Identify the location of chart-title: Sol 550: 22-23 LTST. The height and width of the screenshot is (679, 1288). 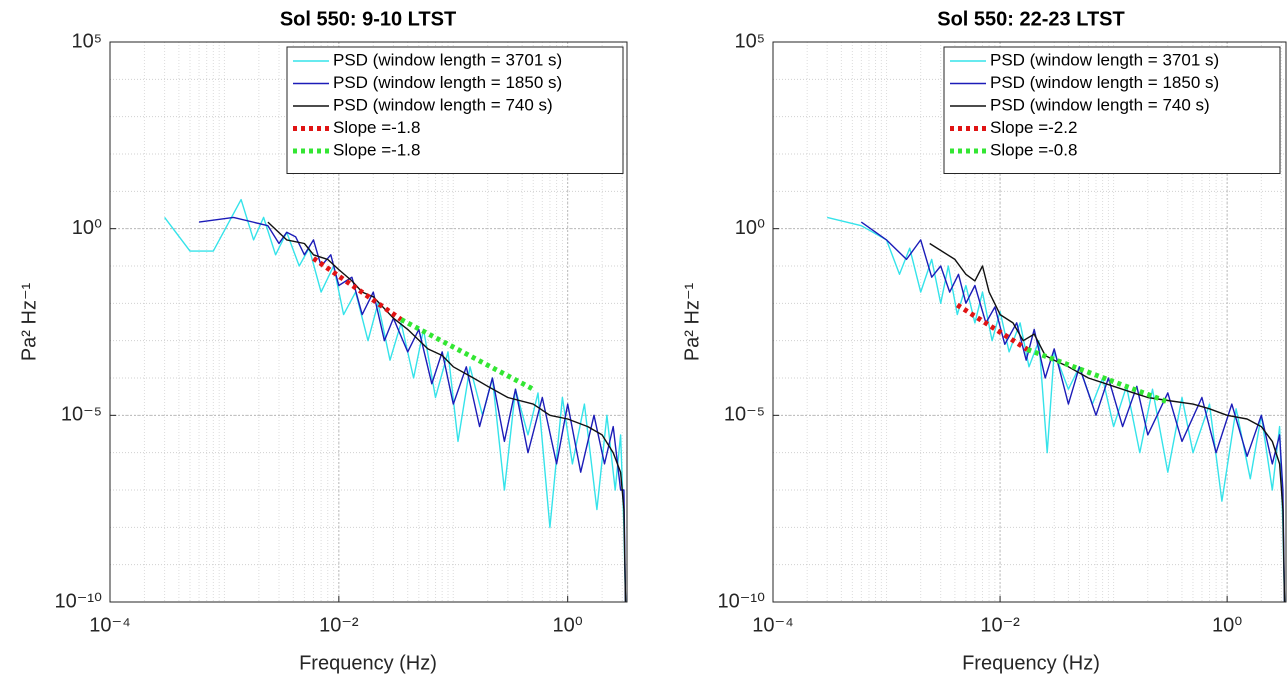
(1030, 19).